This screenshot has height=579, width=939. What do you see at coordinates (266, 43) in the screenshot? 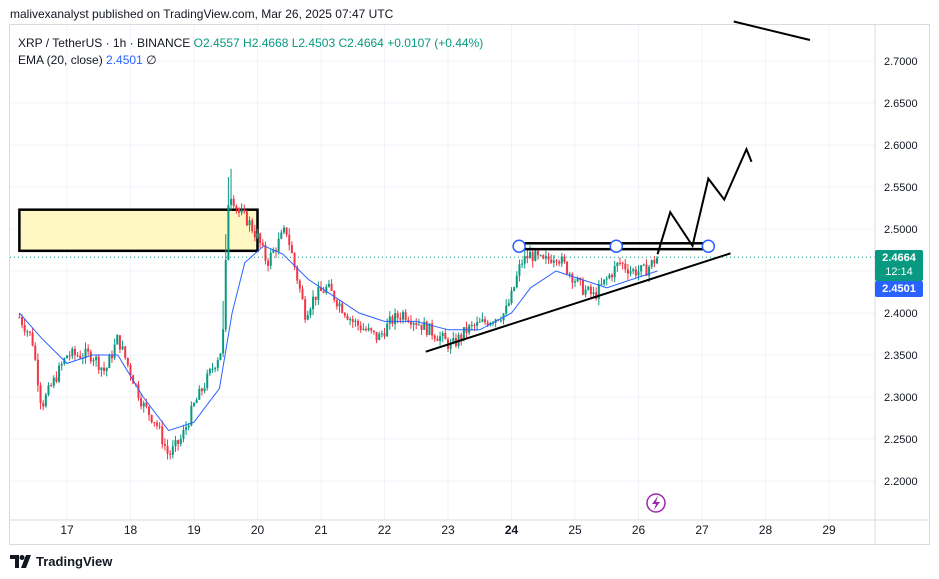
I see `legend-high: H2.4668` at bounding box center [266, 43].